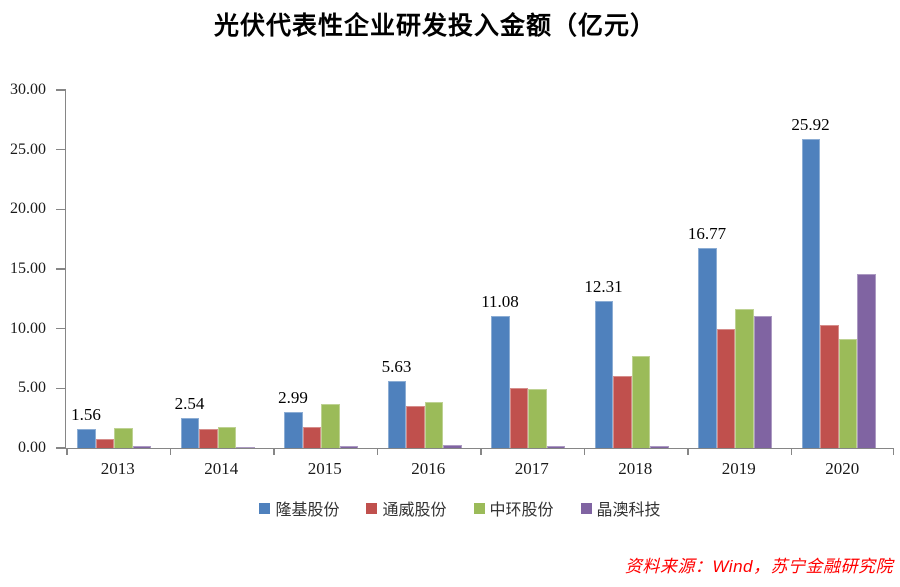 Image resolution: width=900 pixels, height=587 pixels. I want to click on bar-longji-2018, so click(603, 374).